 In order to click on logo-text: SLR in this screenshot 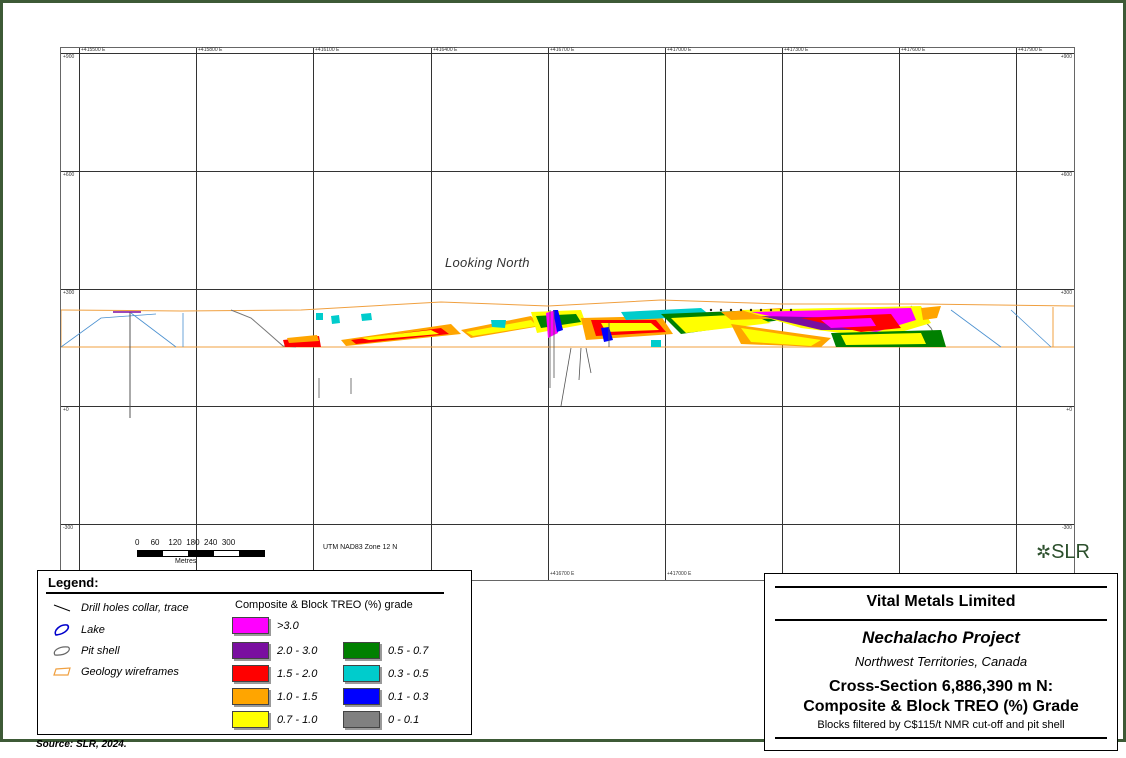, I will do `click(1070, 552)`.